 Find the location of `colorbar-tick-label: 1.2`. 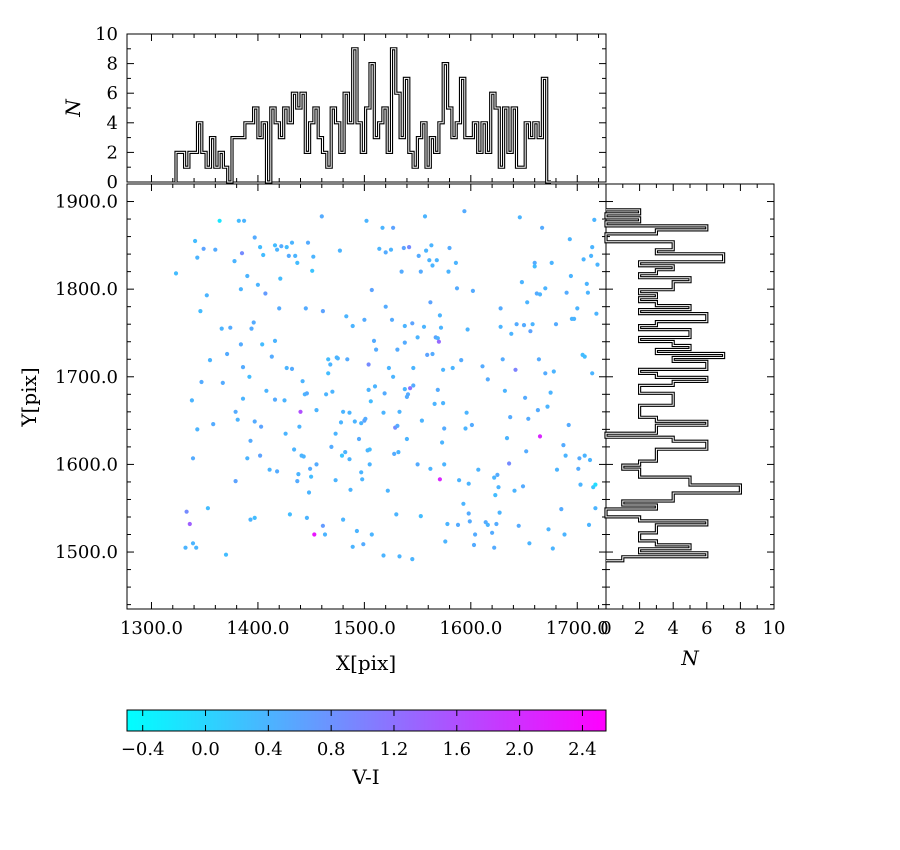

colorbar-tick-label: 1.2 is located at coordinates (394, 749).